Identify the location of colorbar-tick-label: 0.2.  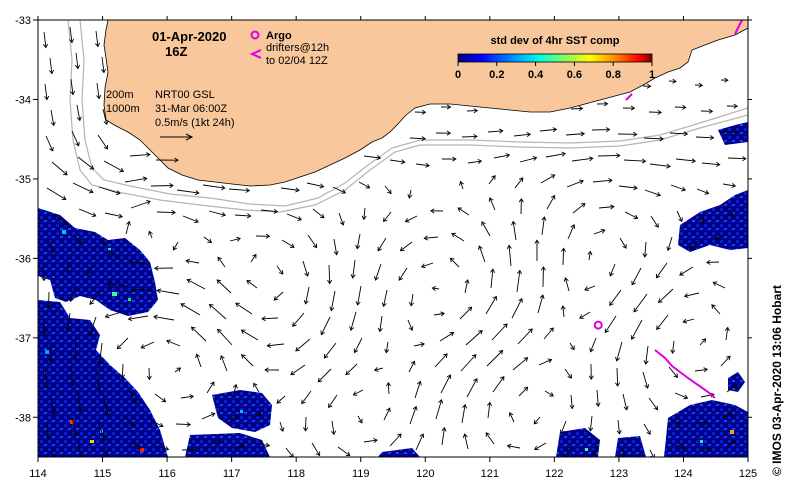
(496, 75).